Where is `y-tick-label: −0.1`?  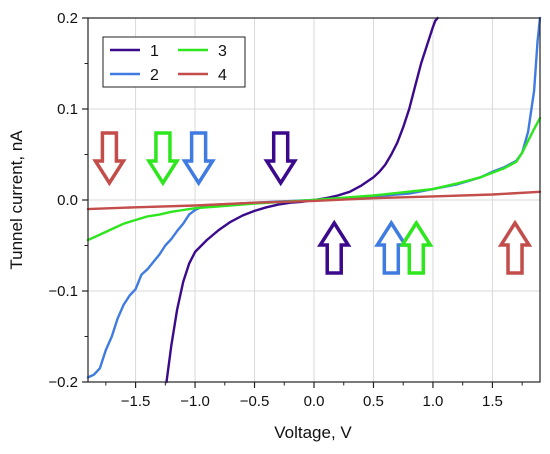
y-tick-label: −0.1 is located at coordinates (63, 291).